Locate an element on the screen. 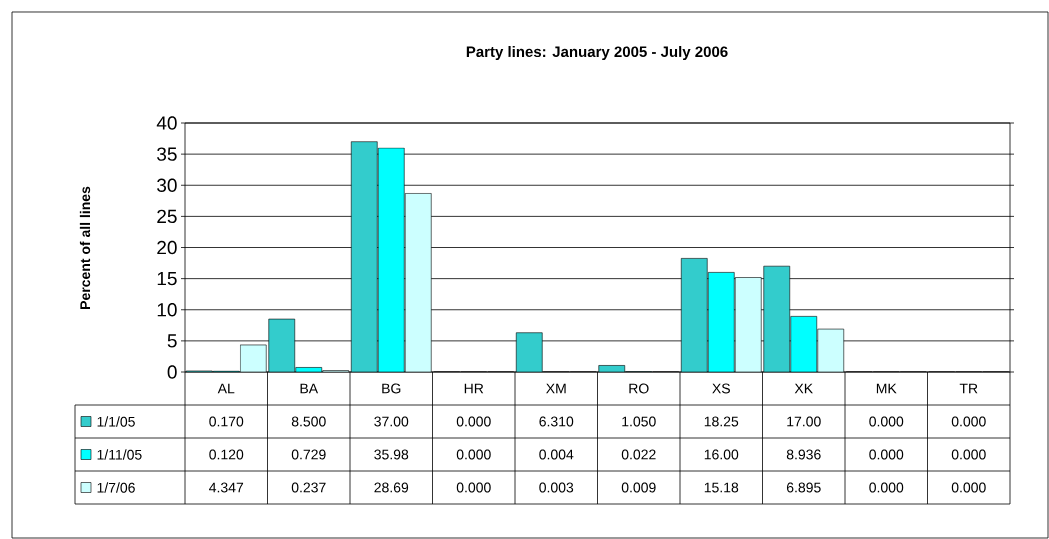  data-label: 0.009 is located at coordinates (638, 487).